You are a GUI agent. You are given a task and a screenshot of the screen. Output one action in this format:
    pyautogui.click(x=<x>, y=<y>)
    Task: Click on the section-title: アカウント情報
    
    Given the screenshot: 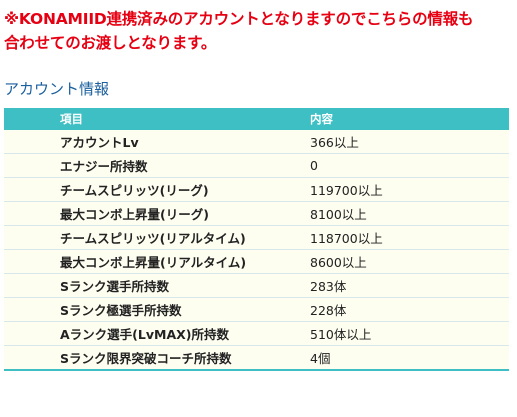 What is the action you would take?
    pyautogui.click(x=57, y=89)
    